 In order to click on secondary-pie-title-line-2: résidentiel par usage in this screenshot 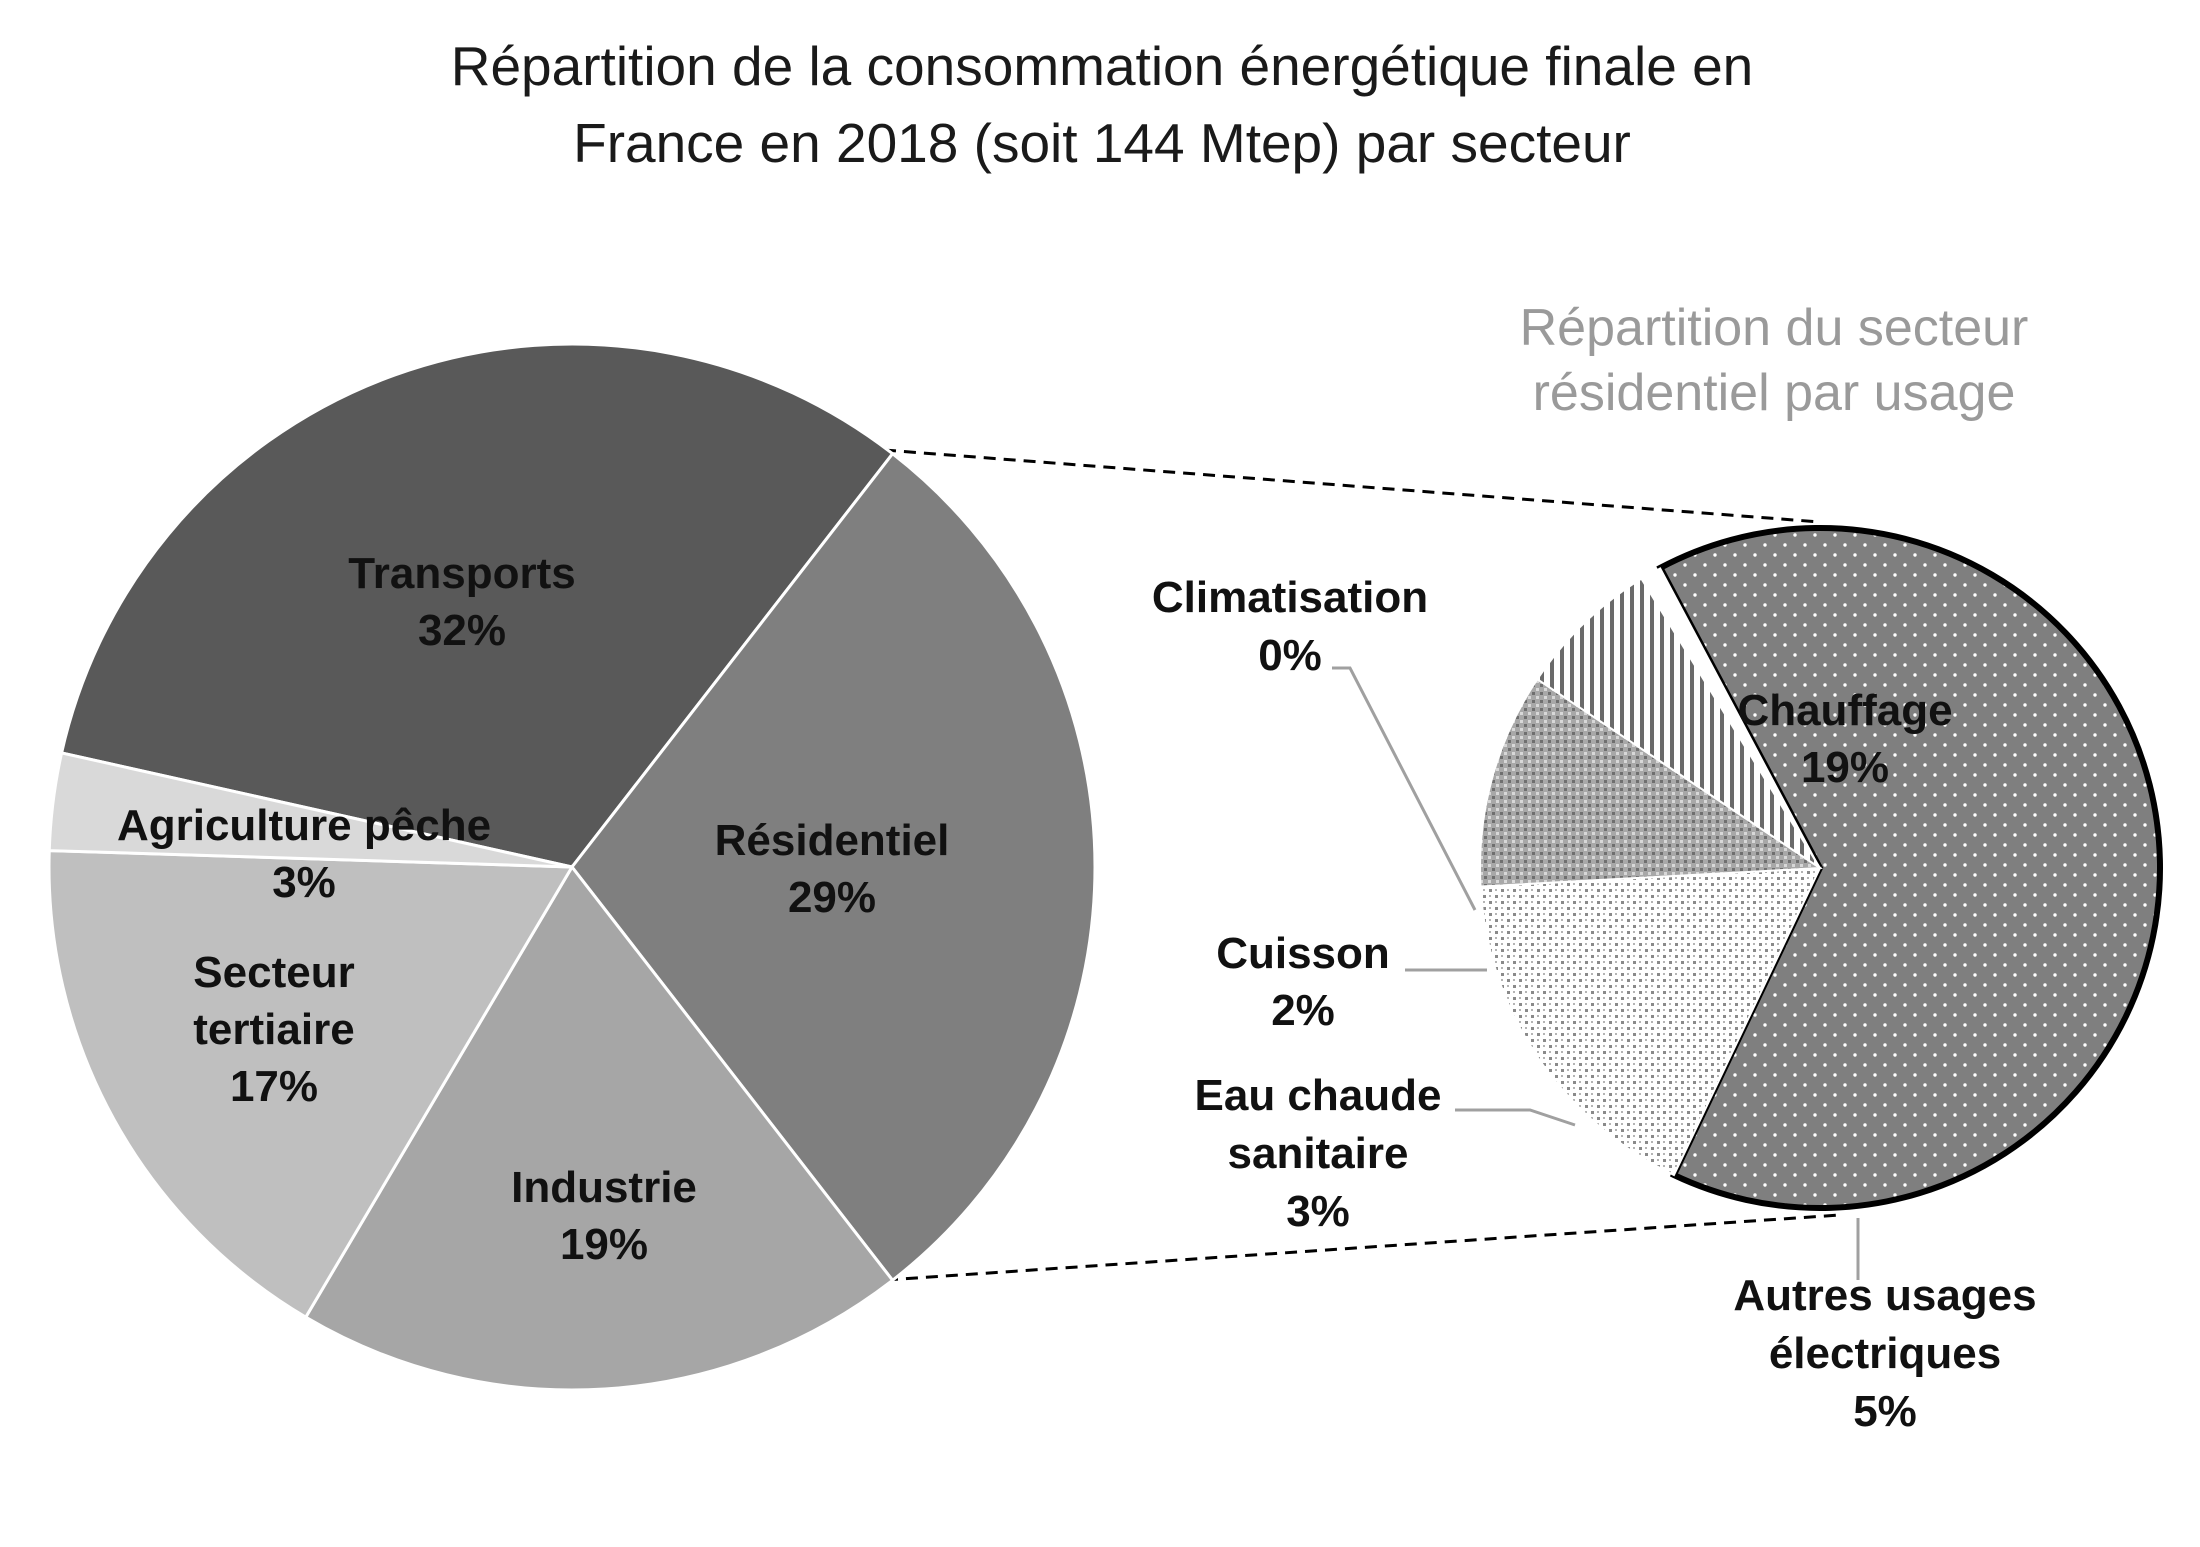, I will do `click(1774, 393)`.